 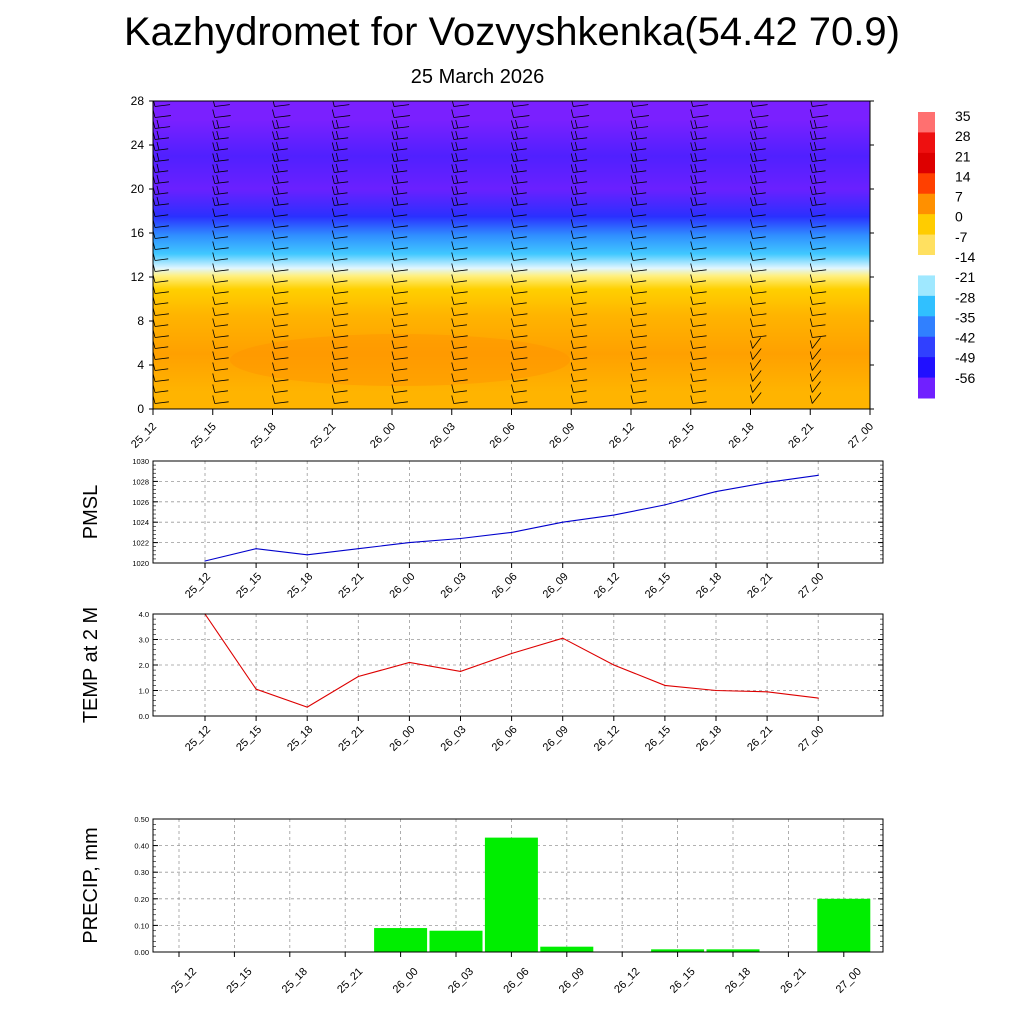 What do you see at coordinates (811, 586) in the screenshot?
I see `x-tick-label: 27_00` at bounding box center [811, 586].